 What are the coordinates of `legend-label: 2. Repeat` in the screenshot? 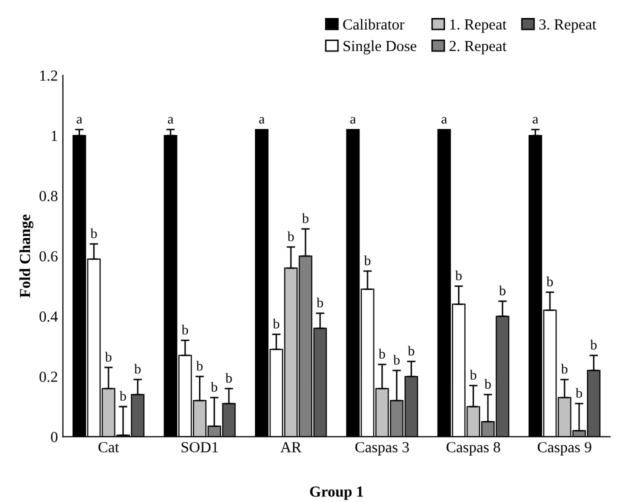 It's located at (478, 47).